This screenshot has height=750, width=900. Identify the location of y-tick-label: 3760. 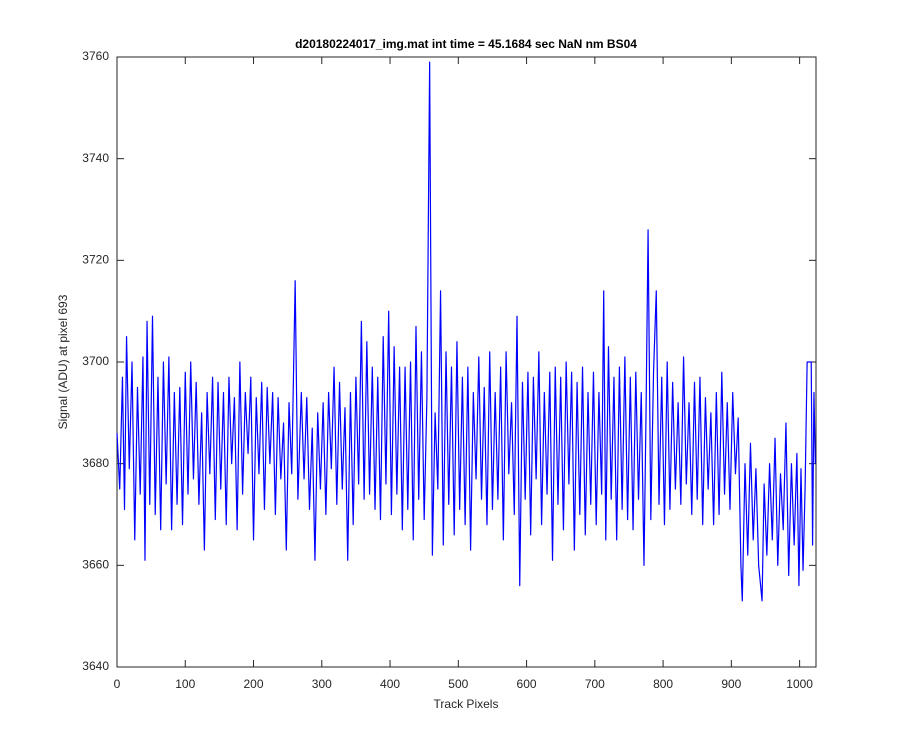
(95, 56).